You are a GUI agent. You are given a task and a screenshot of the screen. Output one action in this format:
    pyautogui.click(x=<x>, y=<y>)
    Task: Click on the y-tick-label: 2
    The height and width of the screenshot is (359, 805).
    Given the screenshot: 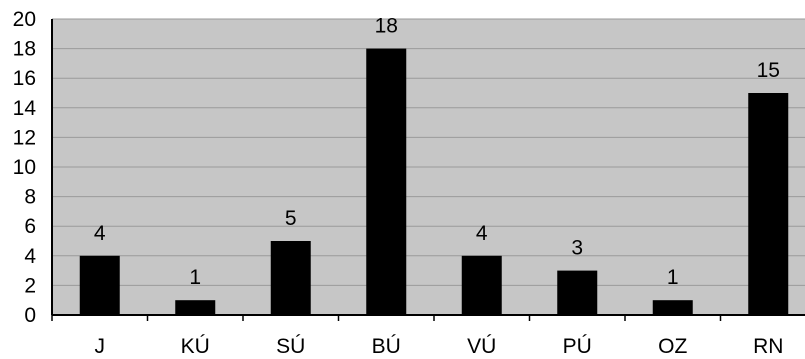 What is the action you would take?
    pyautogui.click(x=30, y=285)
    